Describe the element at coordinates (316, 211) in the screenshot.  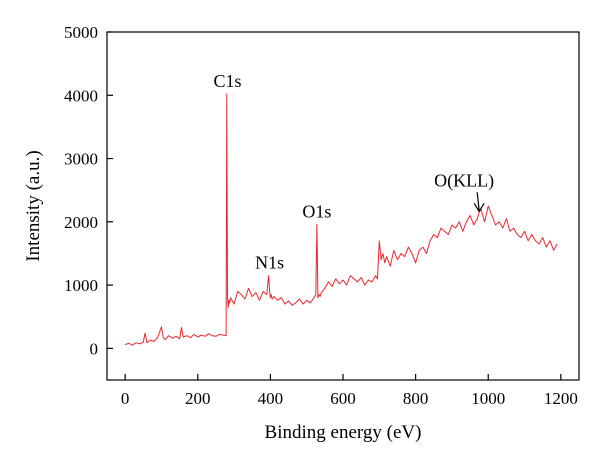
I see `peak-label-o1s: O1s` at that location.